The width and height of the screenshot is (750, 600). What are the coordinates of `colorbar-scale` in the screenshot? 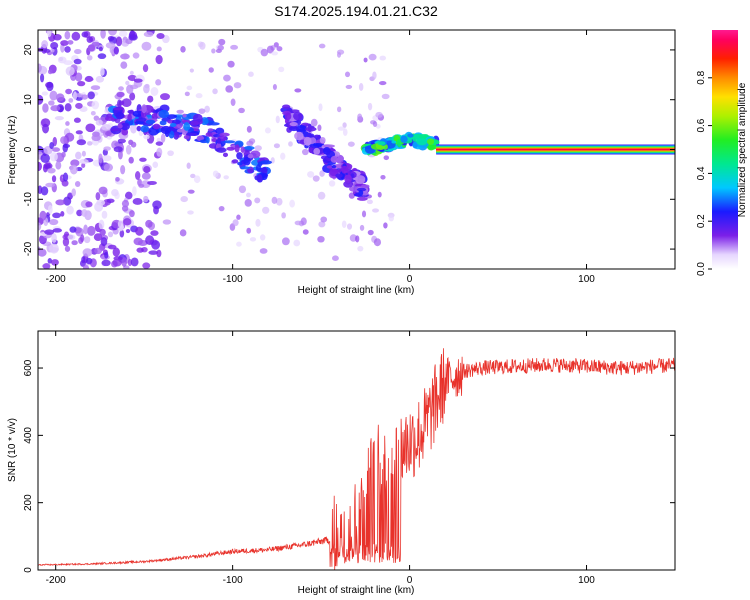 It's located at (725, 149).